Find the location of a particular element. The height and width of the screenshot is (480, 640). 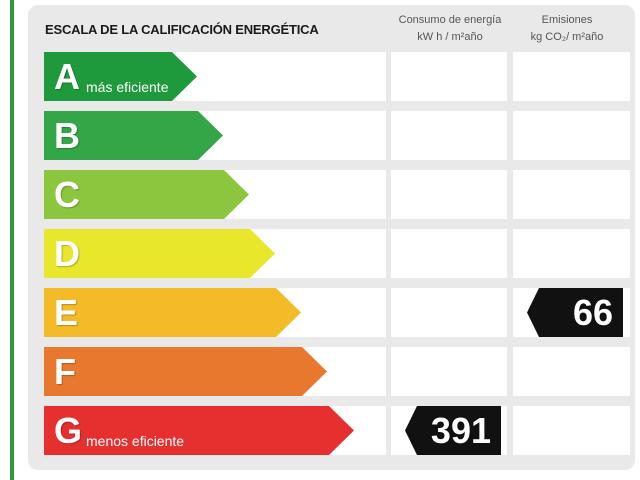

energy-cell-b is located at coordinates (449, 135).